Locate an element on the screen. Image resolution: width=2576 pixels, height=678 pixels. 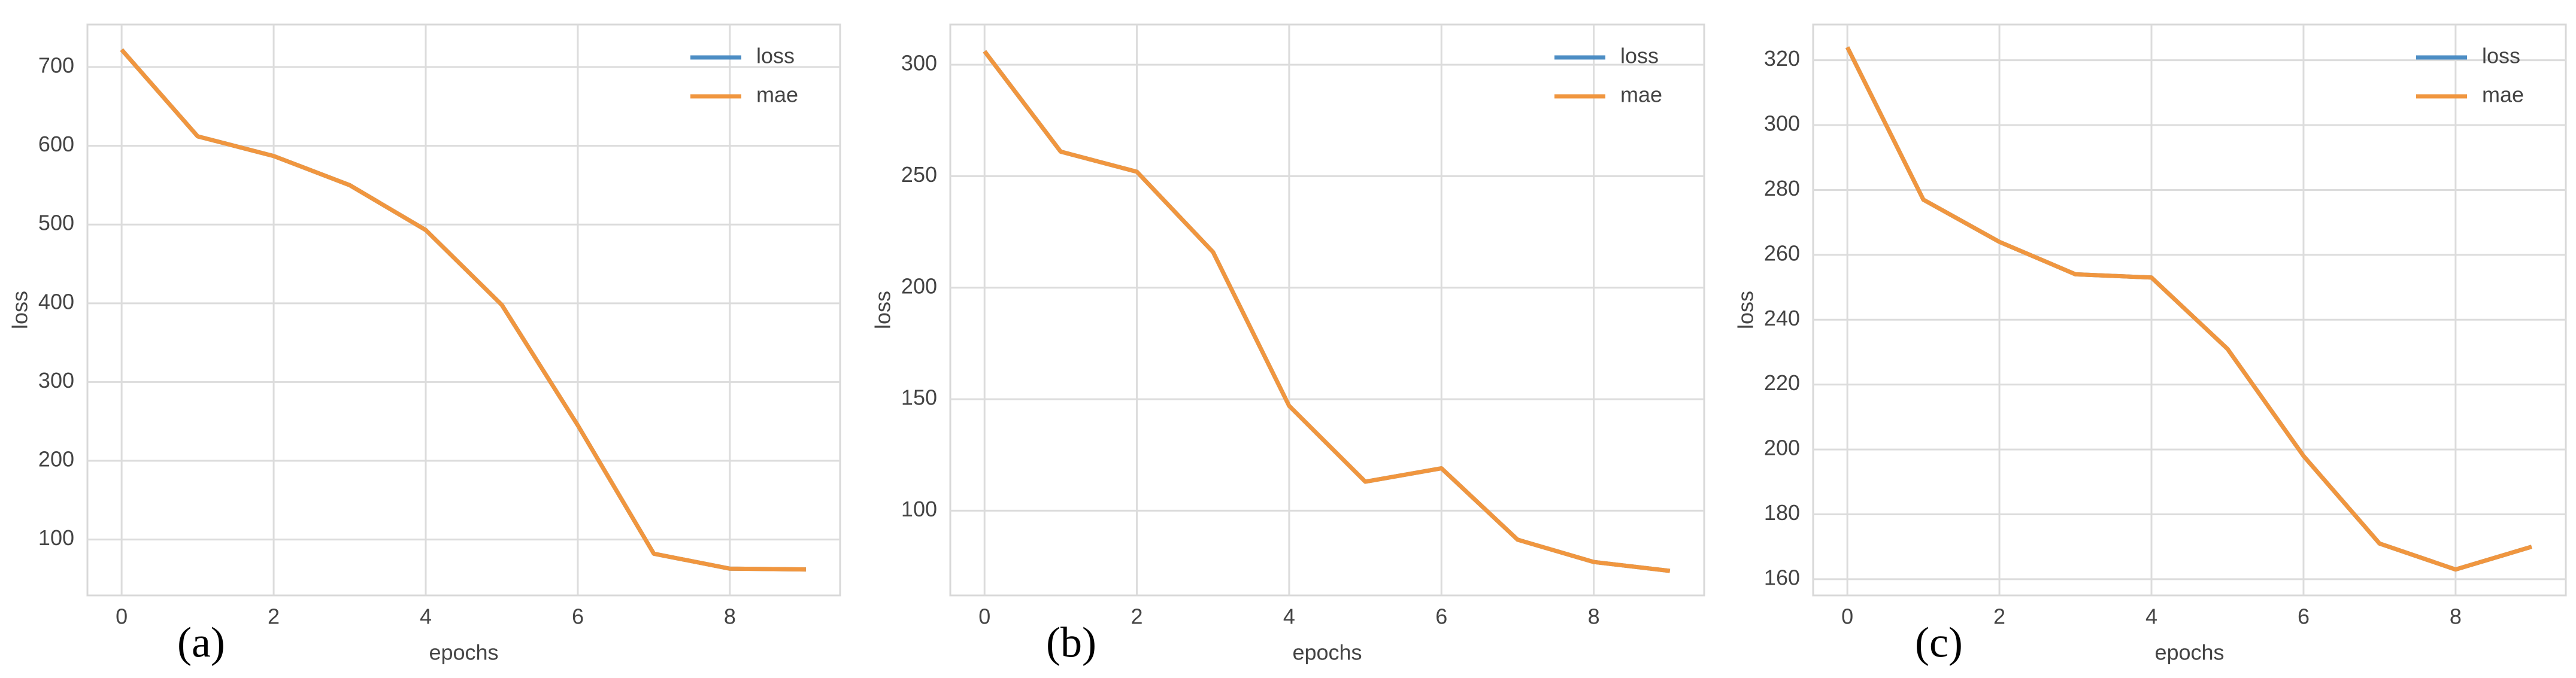
y-tick-label: 220 is located at coordinates (1782, 382).